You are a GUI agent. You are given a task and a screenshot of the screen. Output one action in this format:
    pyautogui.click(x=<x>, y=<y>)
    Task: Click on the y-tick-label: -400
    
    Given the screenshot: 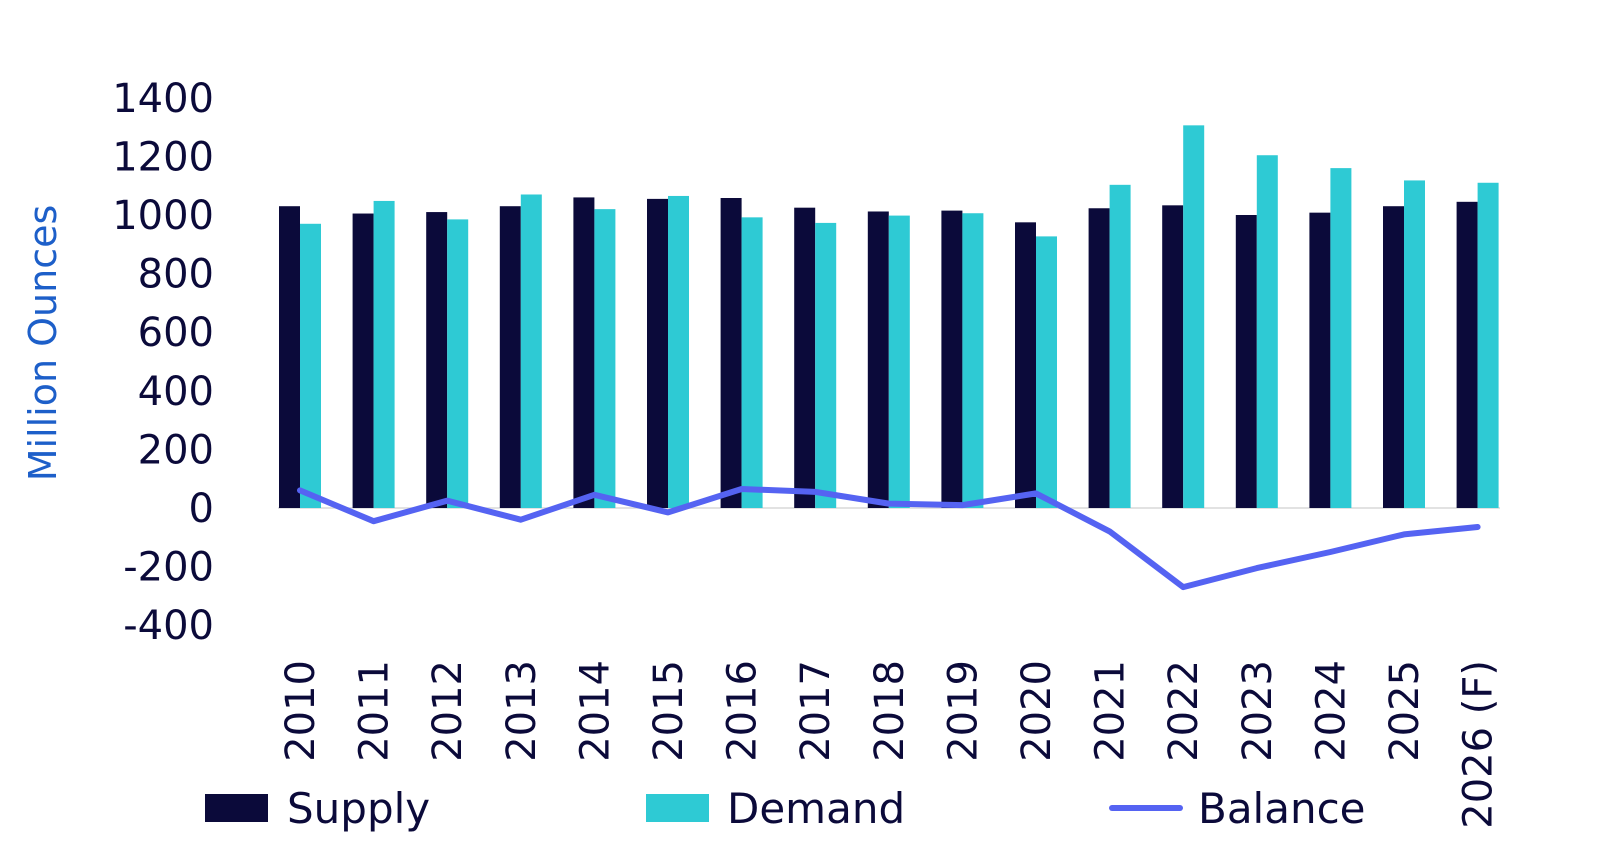 What is the action you would take?
    pyautogui.click(x=168, y=626)
    